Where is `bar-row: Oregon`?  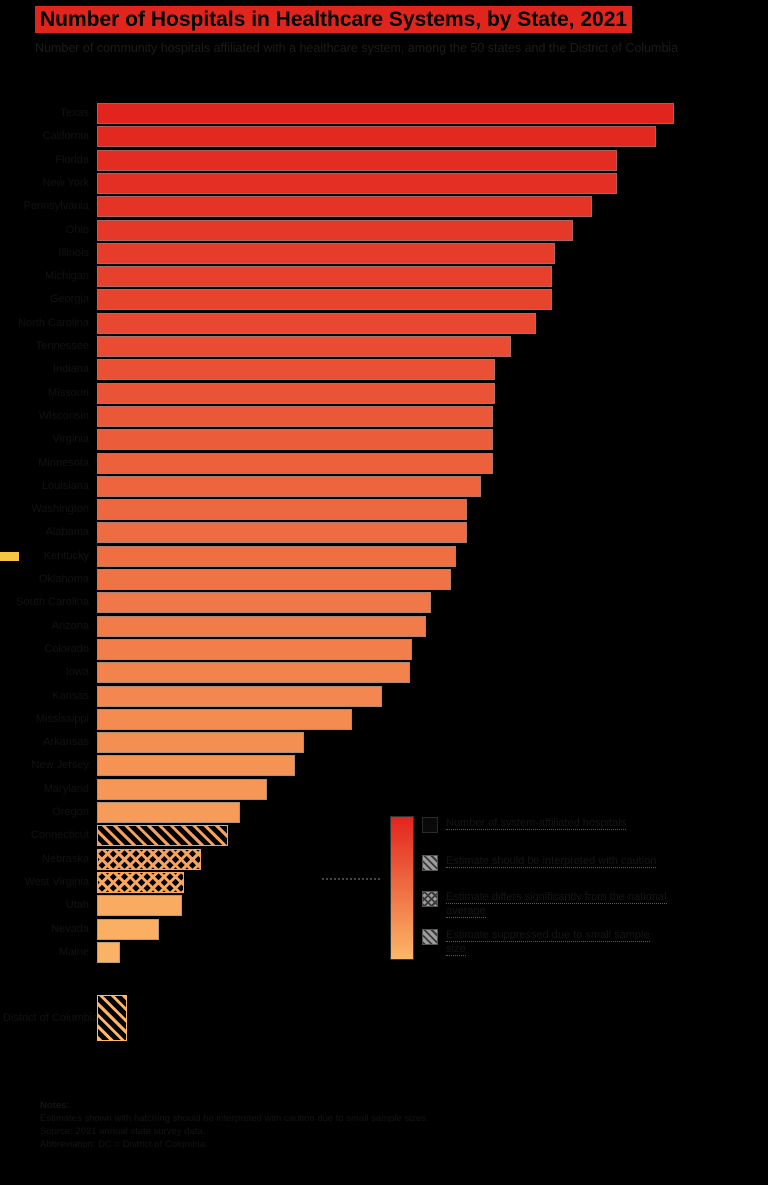 bar-row: Oregon is located at coordinates (379, 812).